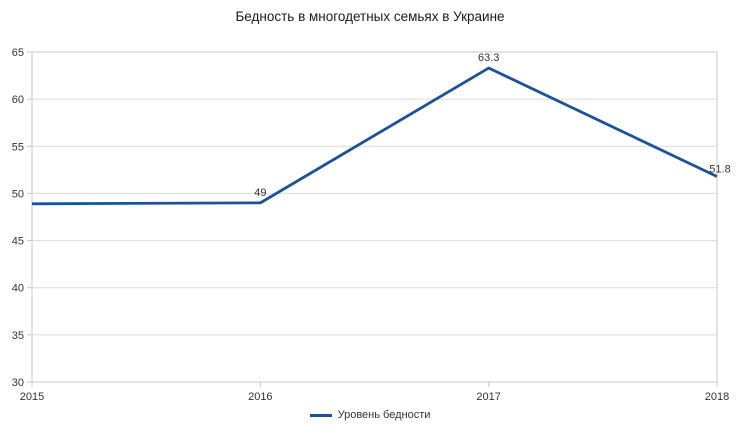 The width and height of the screenshot is (740, 435). What do you see at coordinates (320, 415) in the screenshot?
I see `legend-line-marker` at bounding box center [320, 415].